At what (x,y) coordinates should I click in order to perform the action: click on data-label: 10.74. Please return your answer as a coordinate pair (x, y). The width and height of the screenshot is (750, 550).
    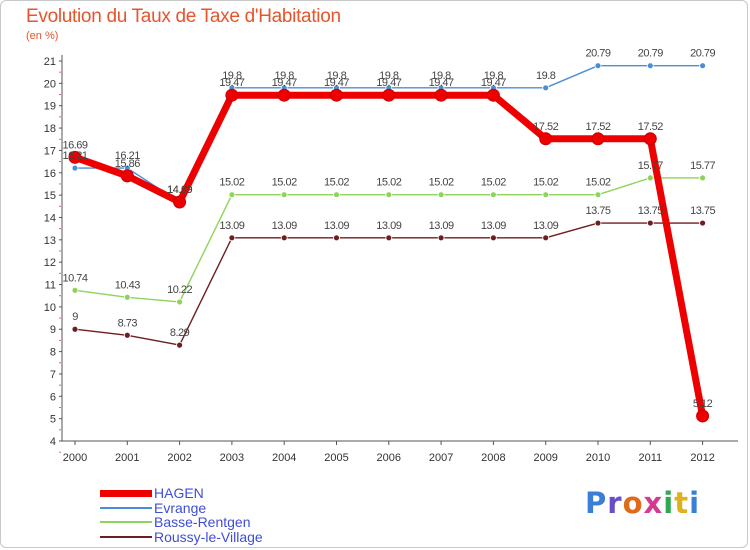
    Looking at the image, I should click on (74, 278).